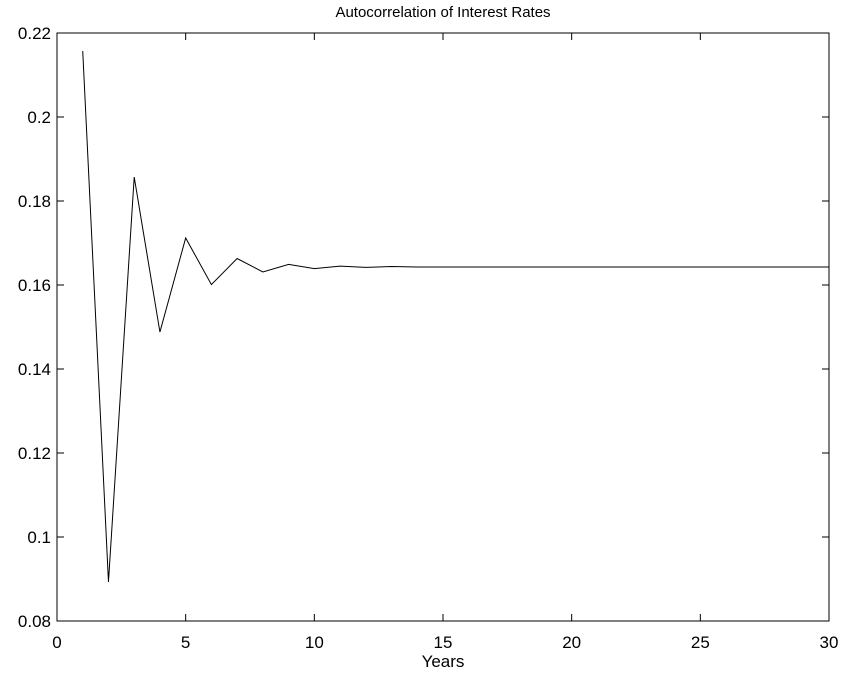  Describe the element at coordinates (34, 285) in the screenshot. I see `y-tick-label: 0.16` at that location.